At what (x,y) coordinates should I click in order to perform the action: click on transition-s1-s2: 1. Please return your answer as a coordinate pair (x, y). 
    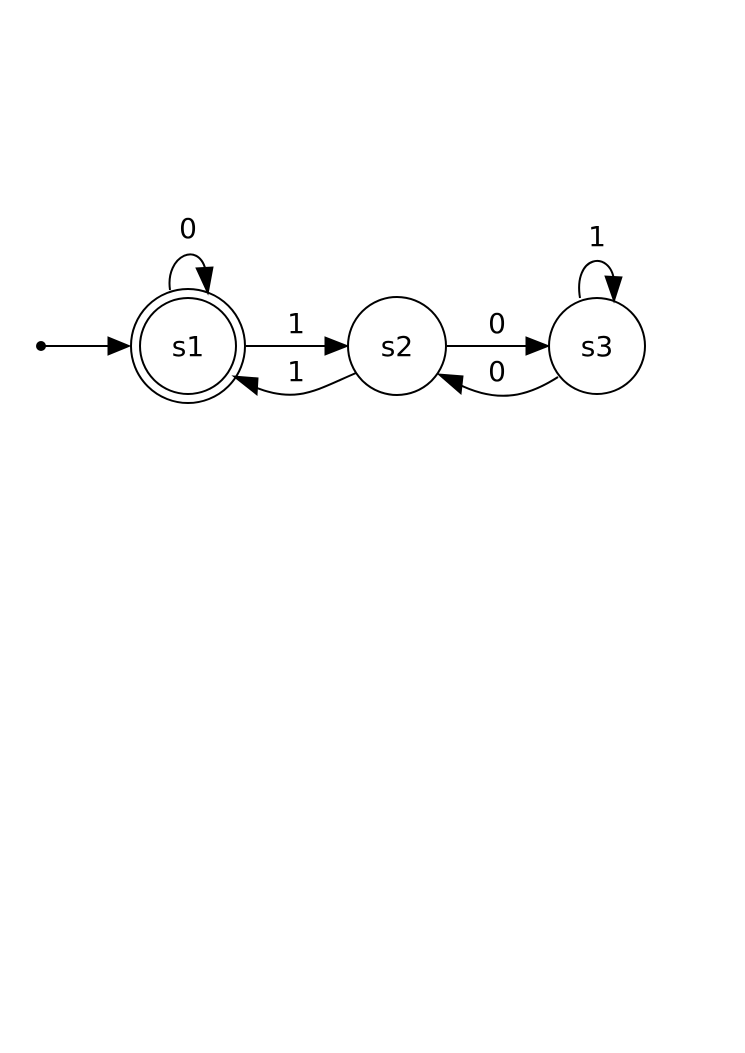
    Looking at the image, I should click on (298, 331).